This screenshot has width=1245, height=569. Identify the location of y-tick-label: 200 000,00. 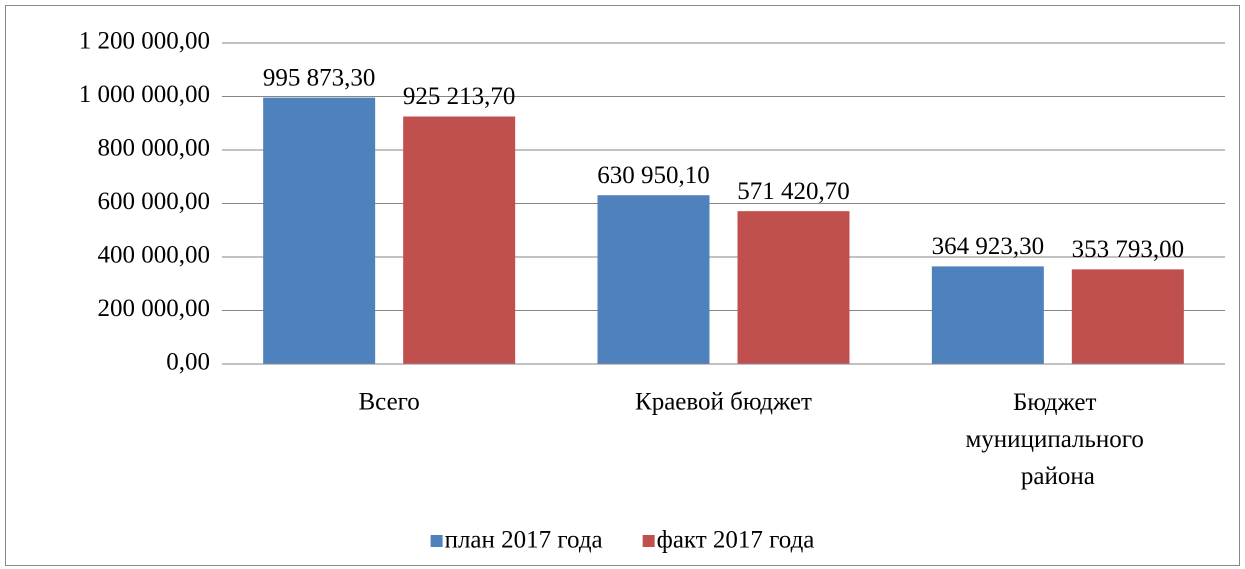
(154, 308).